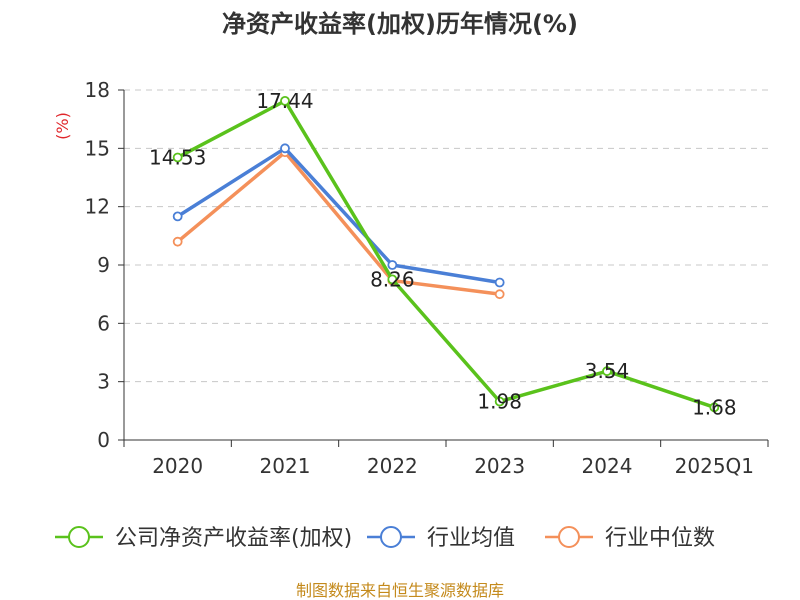 Image resolution: width=800 pixels, height=600 pixels. What do you see at coordinates (97, 90) in the screenshot?
I see `y-tick-label: 18` at bounding box center [97, 90].